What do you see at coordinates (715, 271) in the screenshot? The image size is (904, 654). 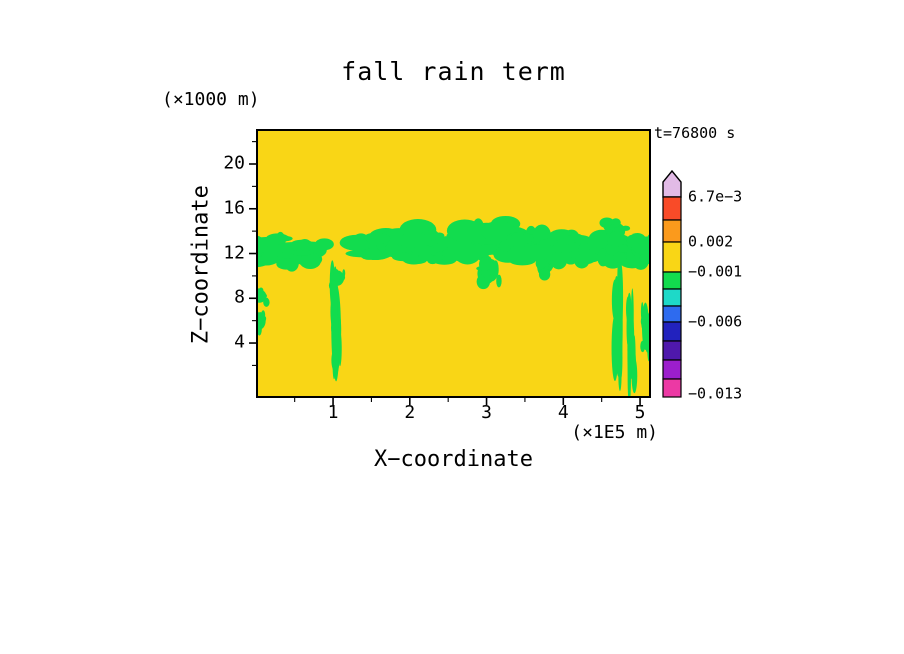 I see `colorbar-value-label: −0.001` at bounding box center [715, 271].